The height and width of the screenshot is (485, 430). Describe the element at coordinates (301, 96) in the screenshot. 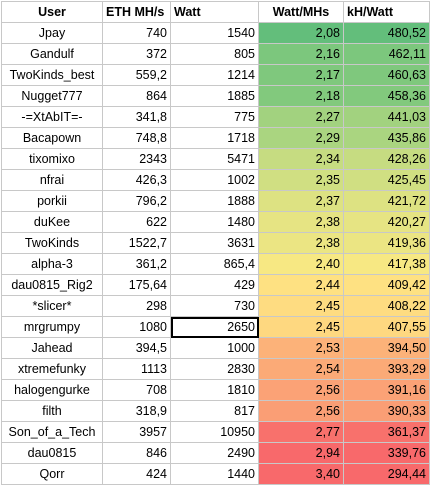

I see `cell-watt-per-mhs: 2,18` at that location.